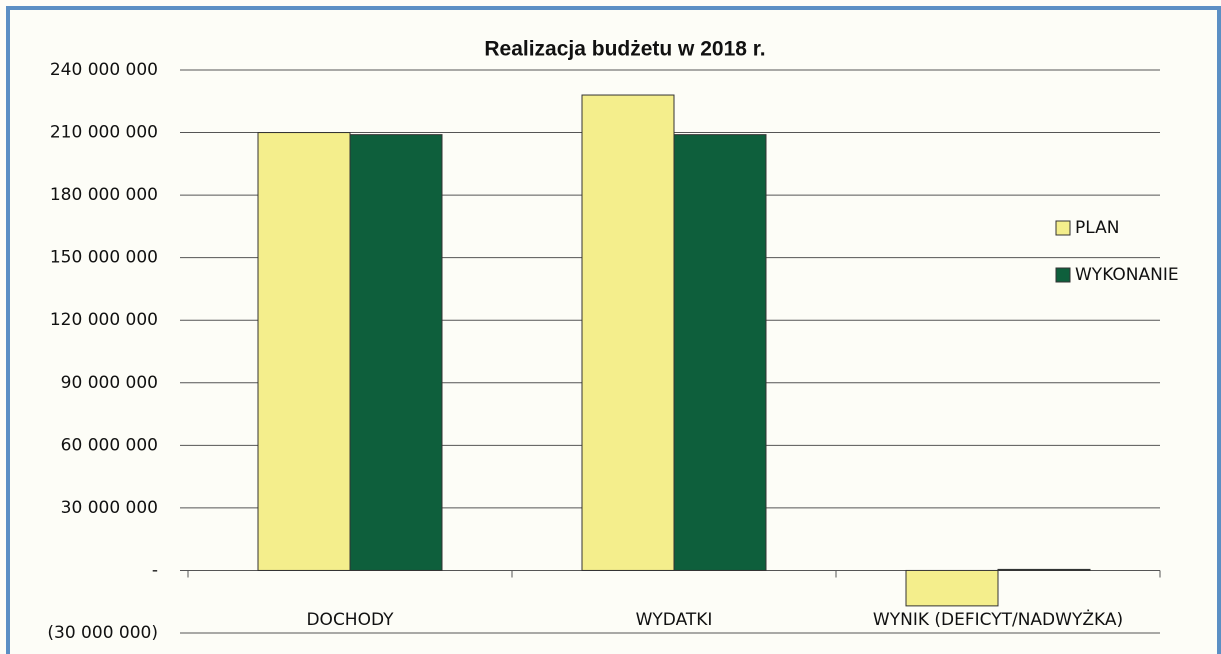 This screenshot has height=654, width=1221. I want to click on y-tick-label: 30 000 000, so click(109, 508).